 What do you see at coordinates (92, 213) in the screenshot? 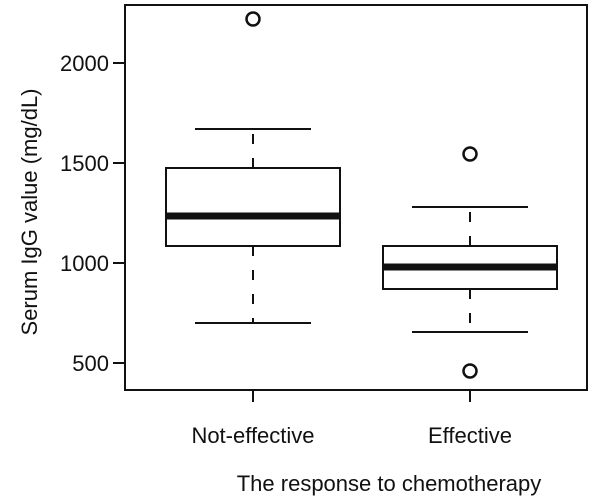
I see `y-axis: 500 1000 1500 2000` at bounding box center [92, 213].